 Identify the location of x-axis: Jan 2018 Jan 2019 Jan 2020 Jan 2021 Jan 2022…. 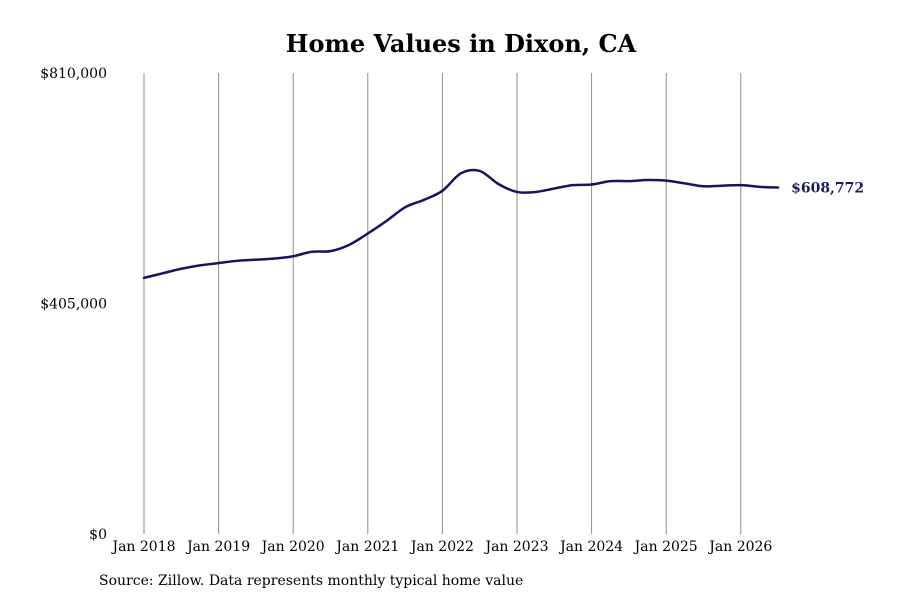
(441, 547).